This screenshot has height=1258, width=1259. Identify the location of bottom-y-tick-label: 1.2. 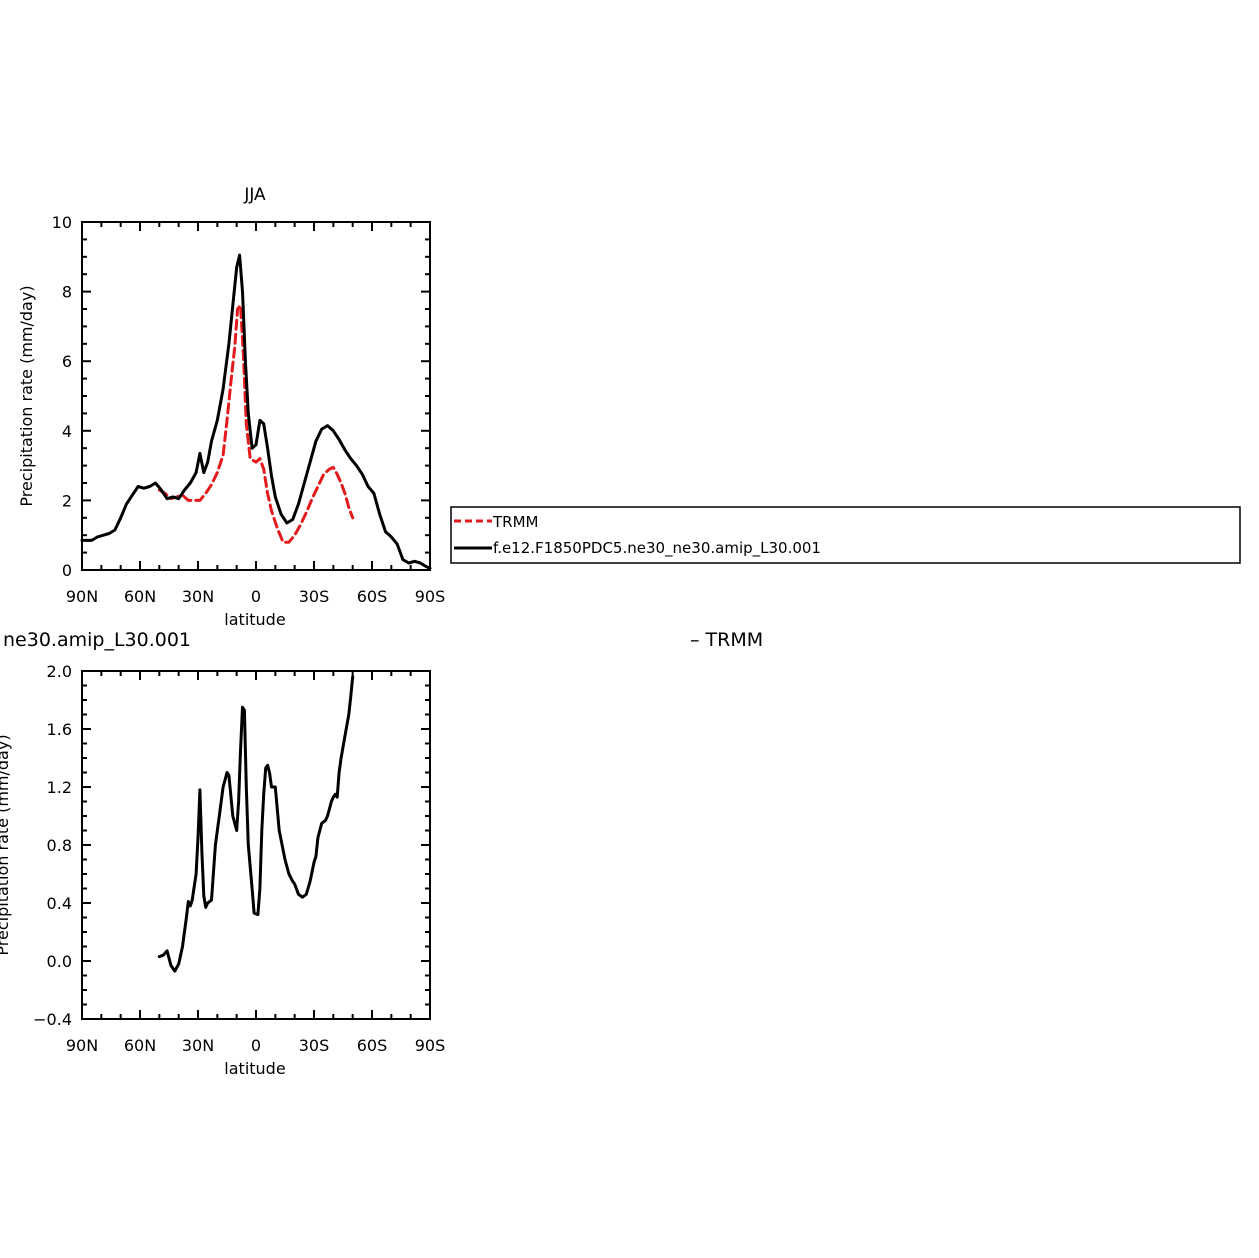
(59, 787).